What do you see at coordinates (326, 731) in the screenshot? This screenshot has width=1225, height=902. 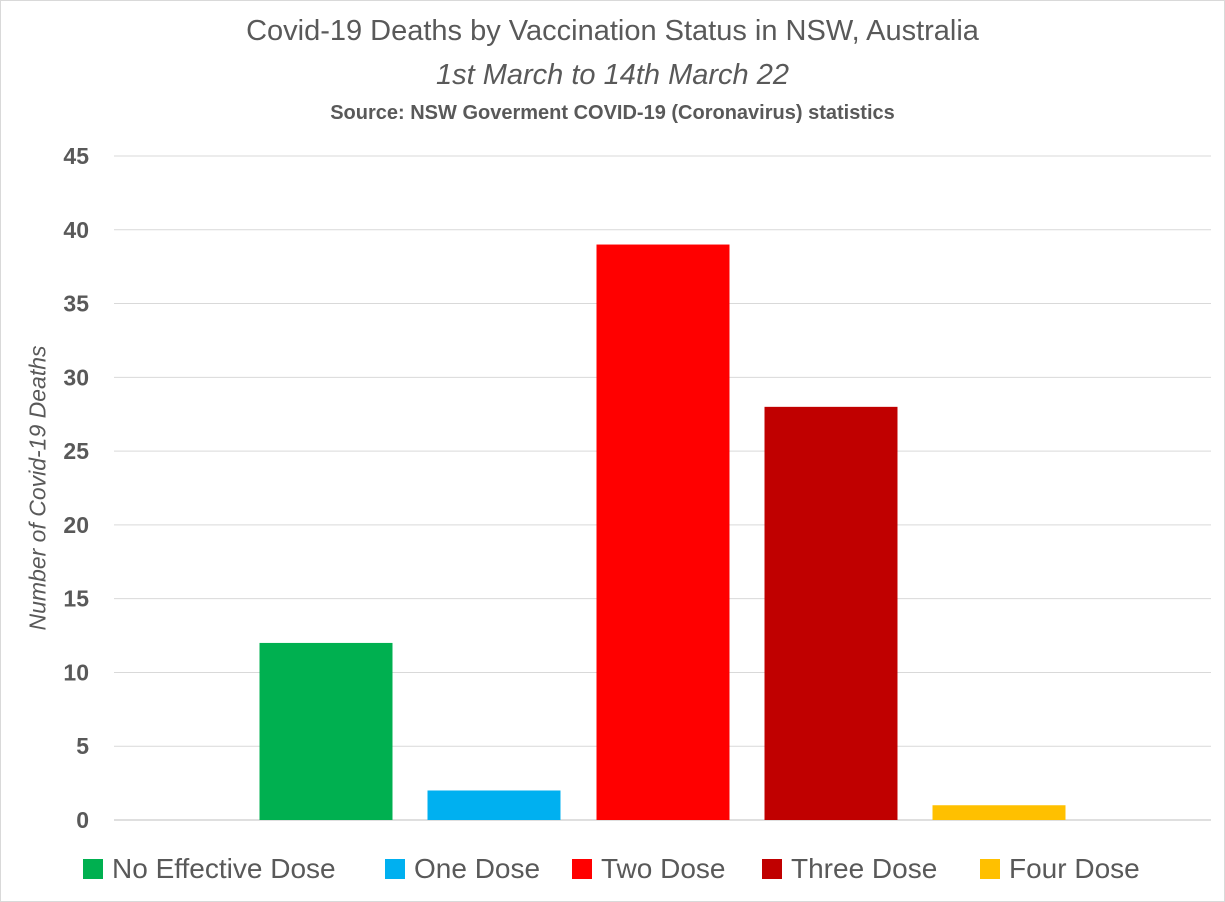 I see `bar-no-effective-dose` at bounding box center [326, 731].